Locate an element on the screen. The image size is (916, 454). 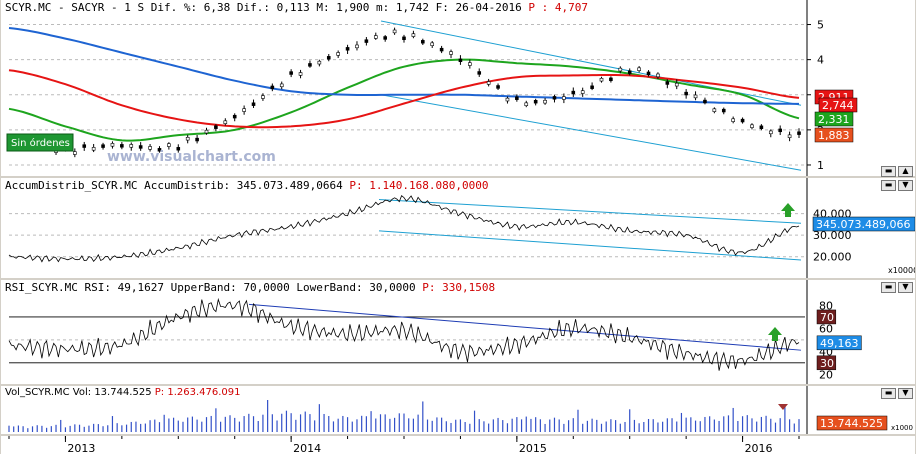
collapse-icon: ▬ is located at coordinates (888, 171).